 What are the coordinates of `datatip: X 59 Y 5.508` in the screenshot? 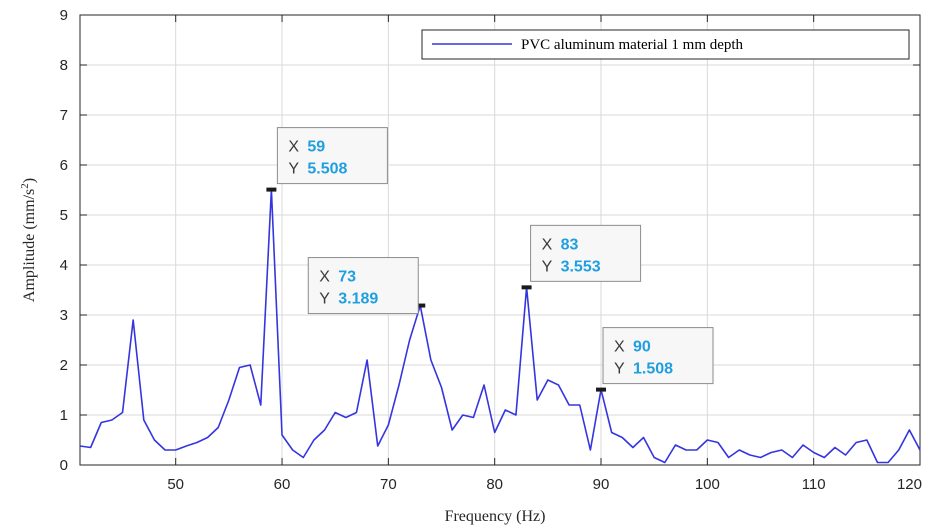 It's located at (327, 159).